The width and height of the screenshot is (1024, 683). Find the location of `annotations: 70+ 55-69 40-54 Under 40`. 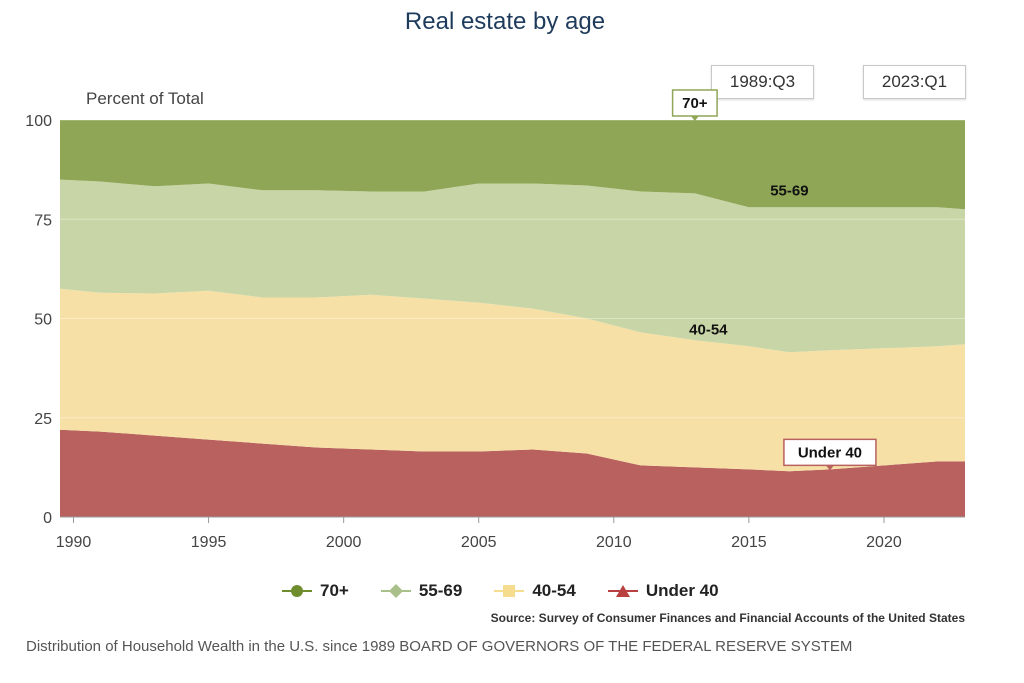

annotations: 70+ 55-69 40-54 Under 40 is located at coordinates (774, 280).